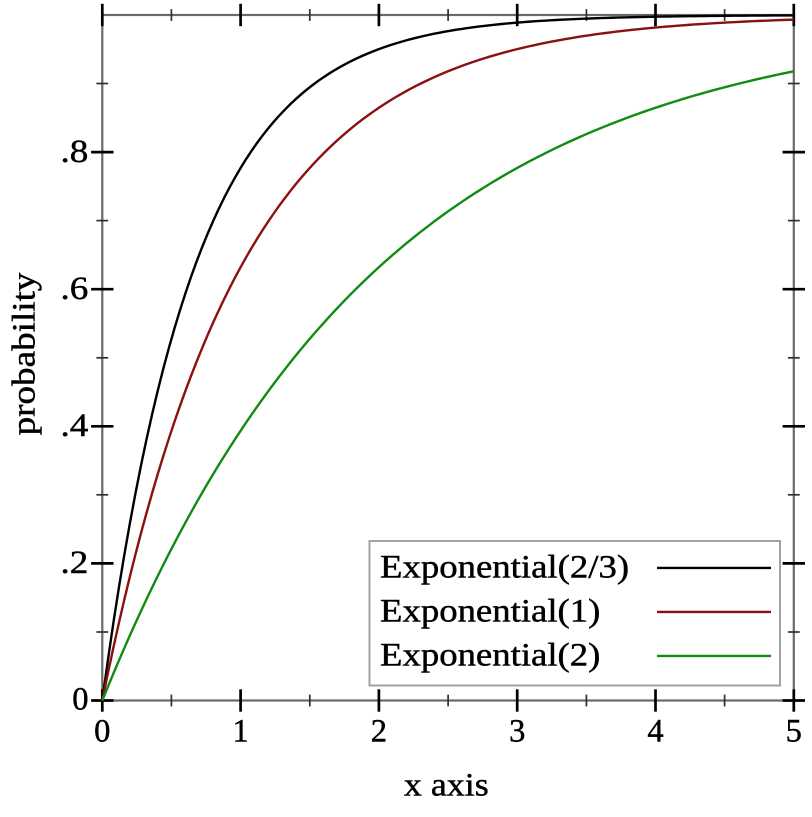  Describe the element at coordinates (655, 732) in the screenshot. I see `svg-text: 4` at that location.